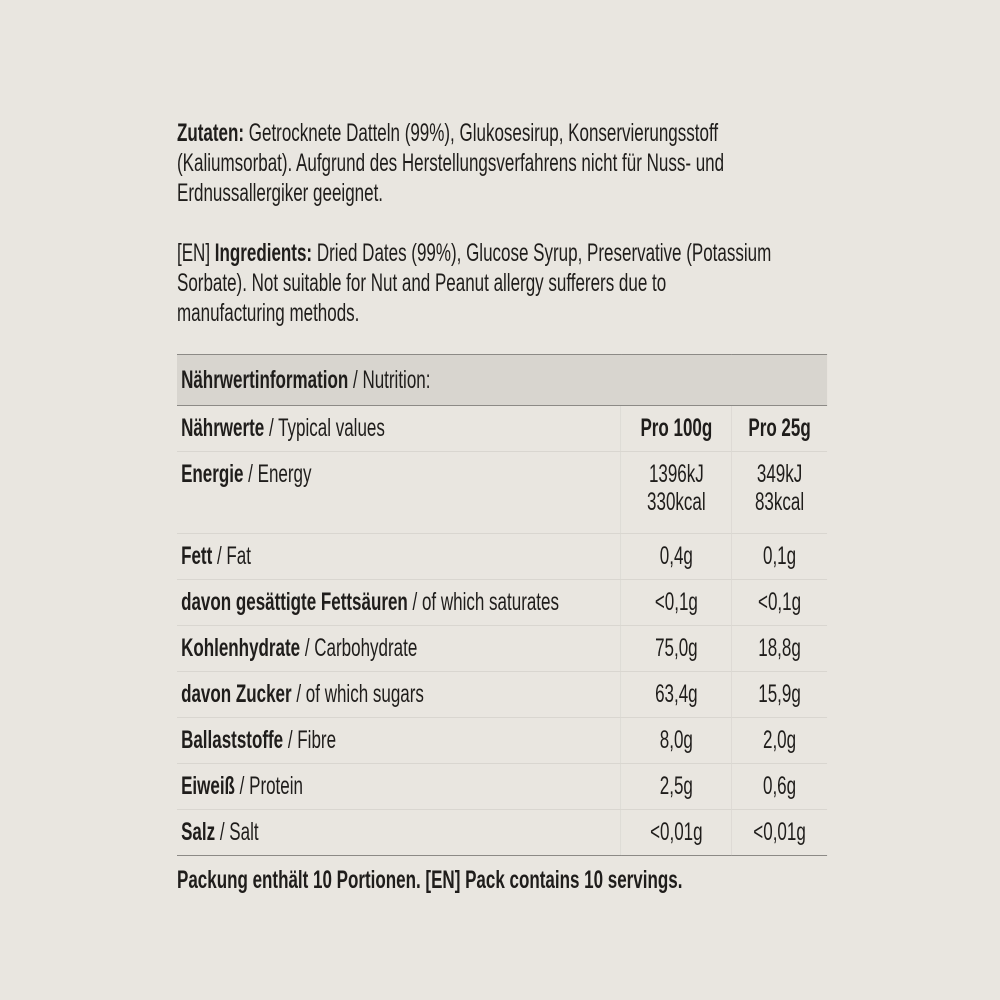  I want to click on value-100g: 8,0g, so click(676, 740).